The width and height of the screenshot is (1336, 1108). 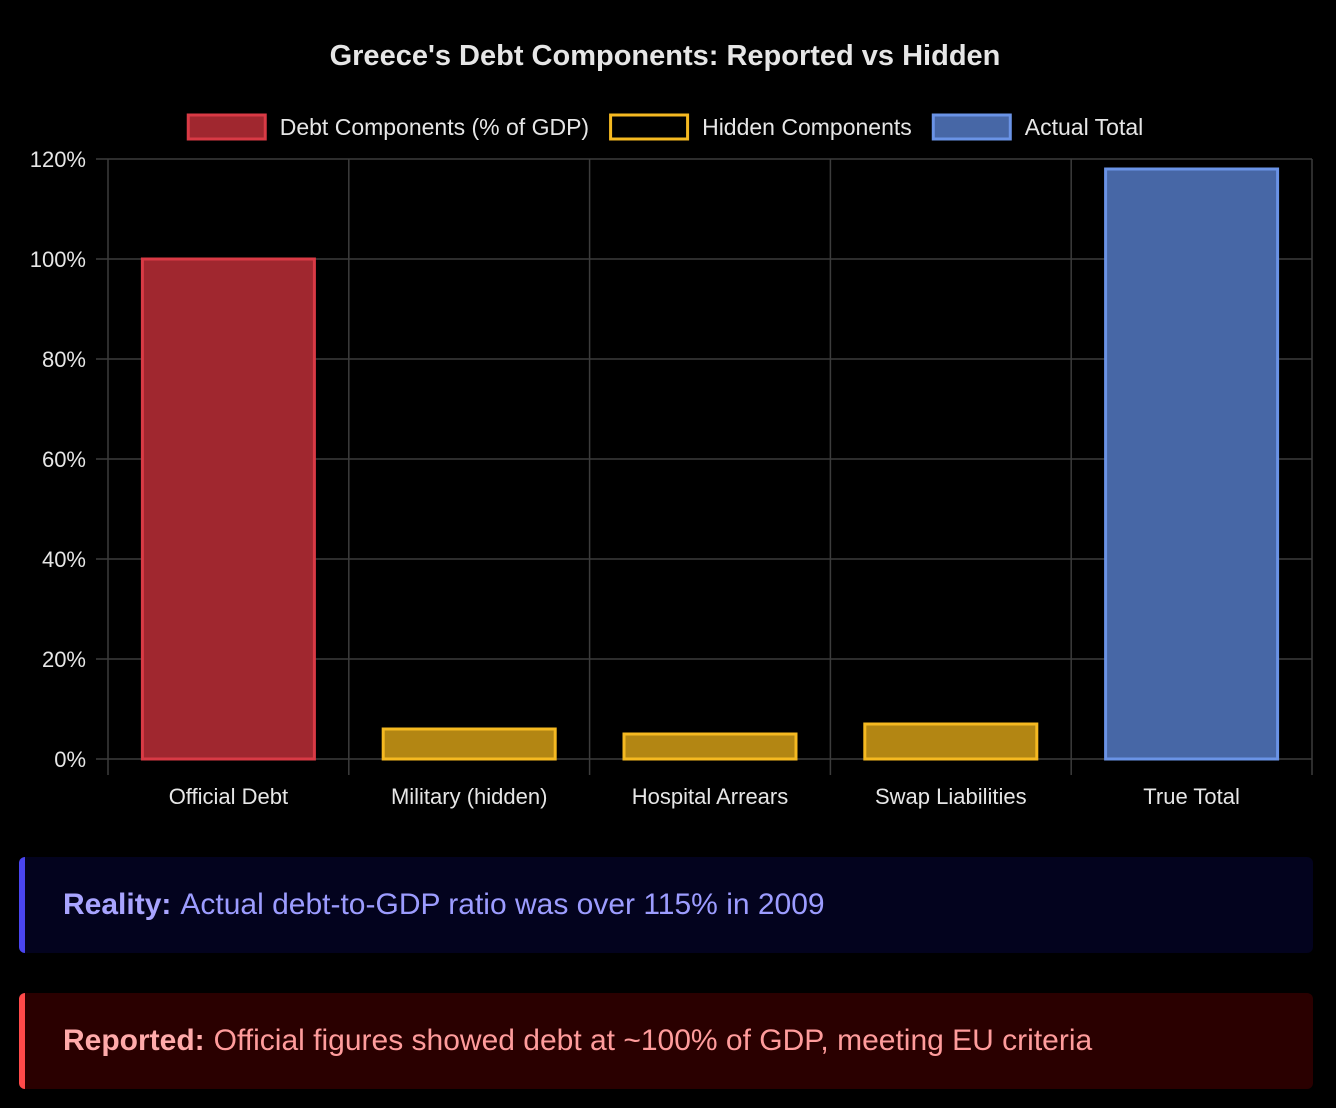 I want to click on y-tick-label: 0%, so click(x=70, y=759).